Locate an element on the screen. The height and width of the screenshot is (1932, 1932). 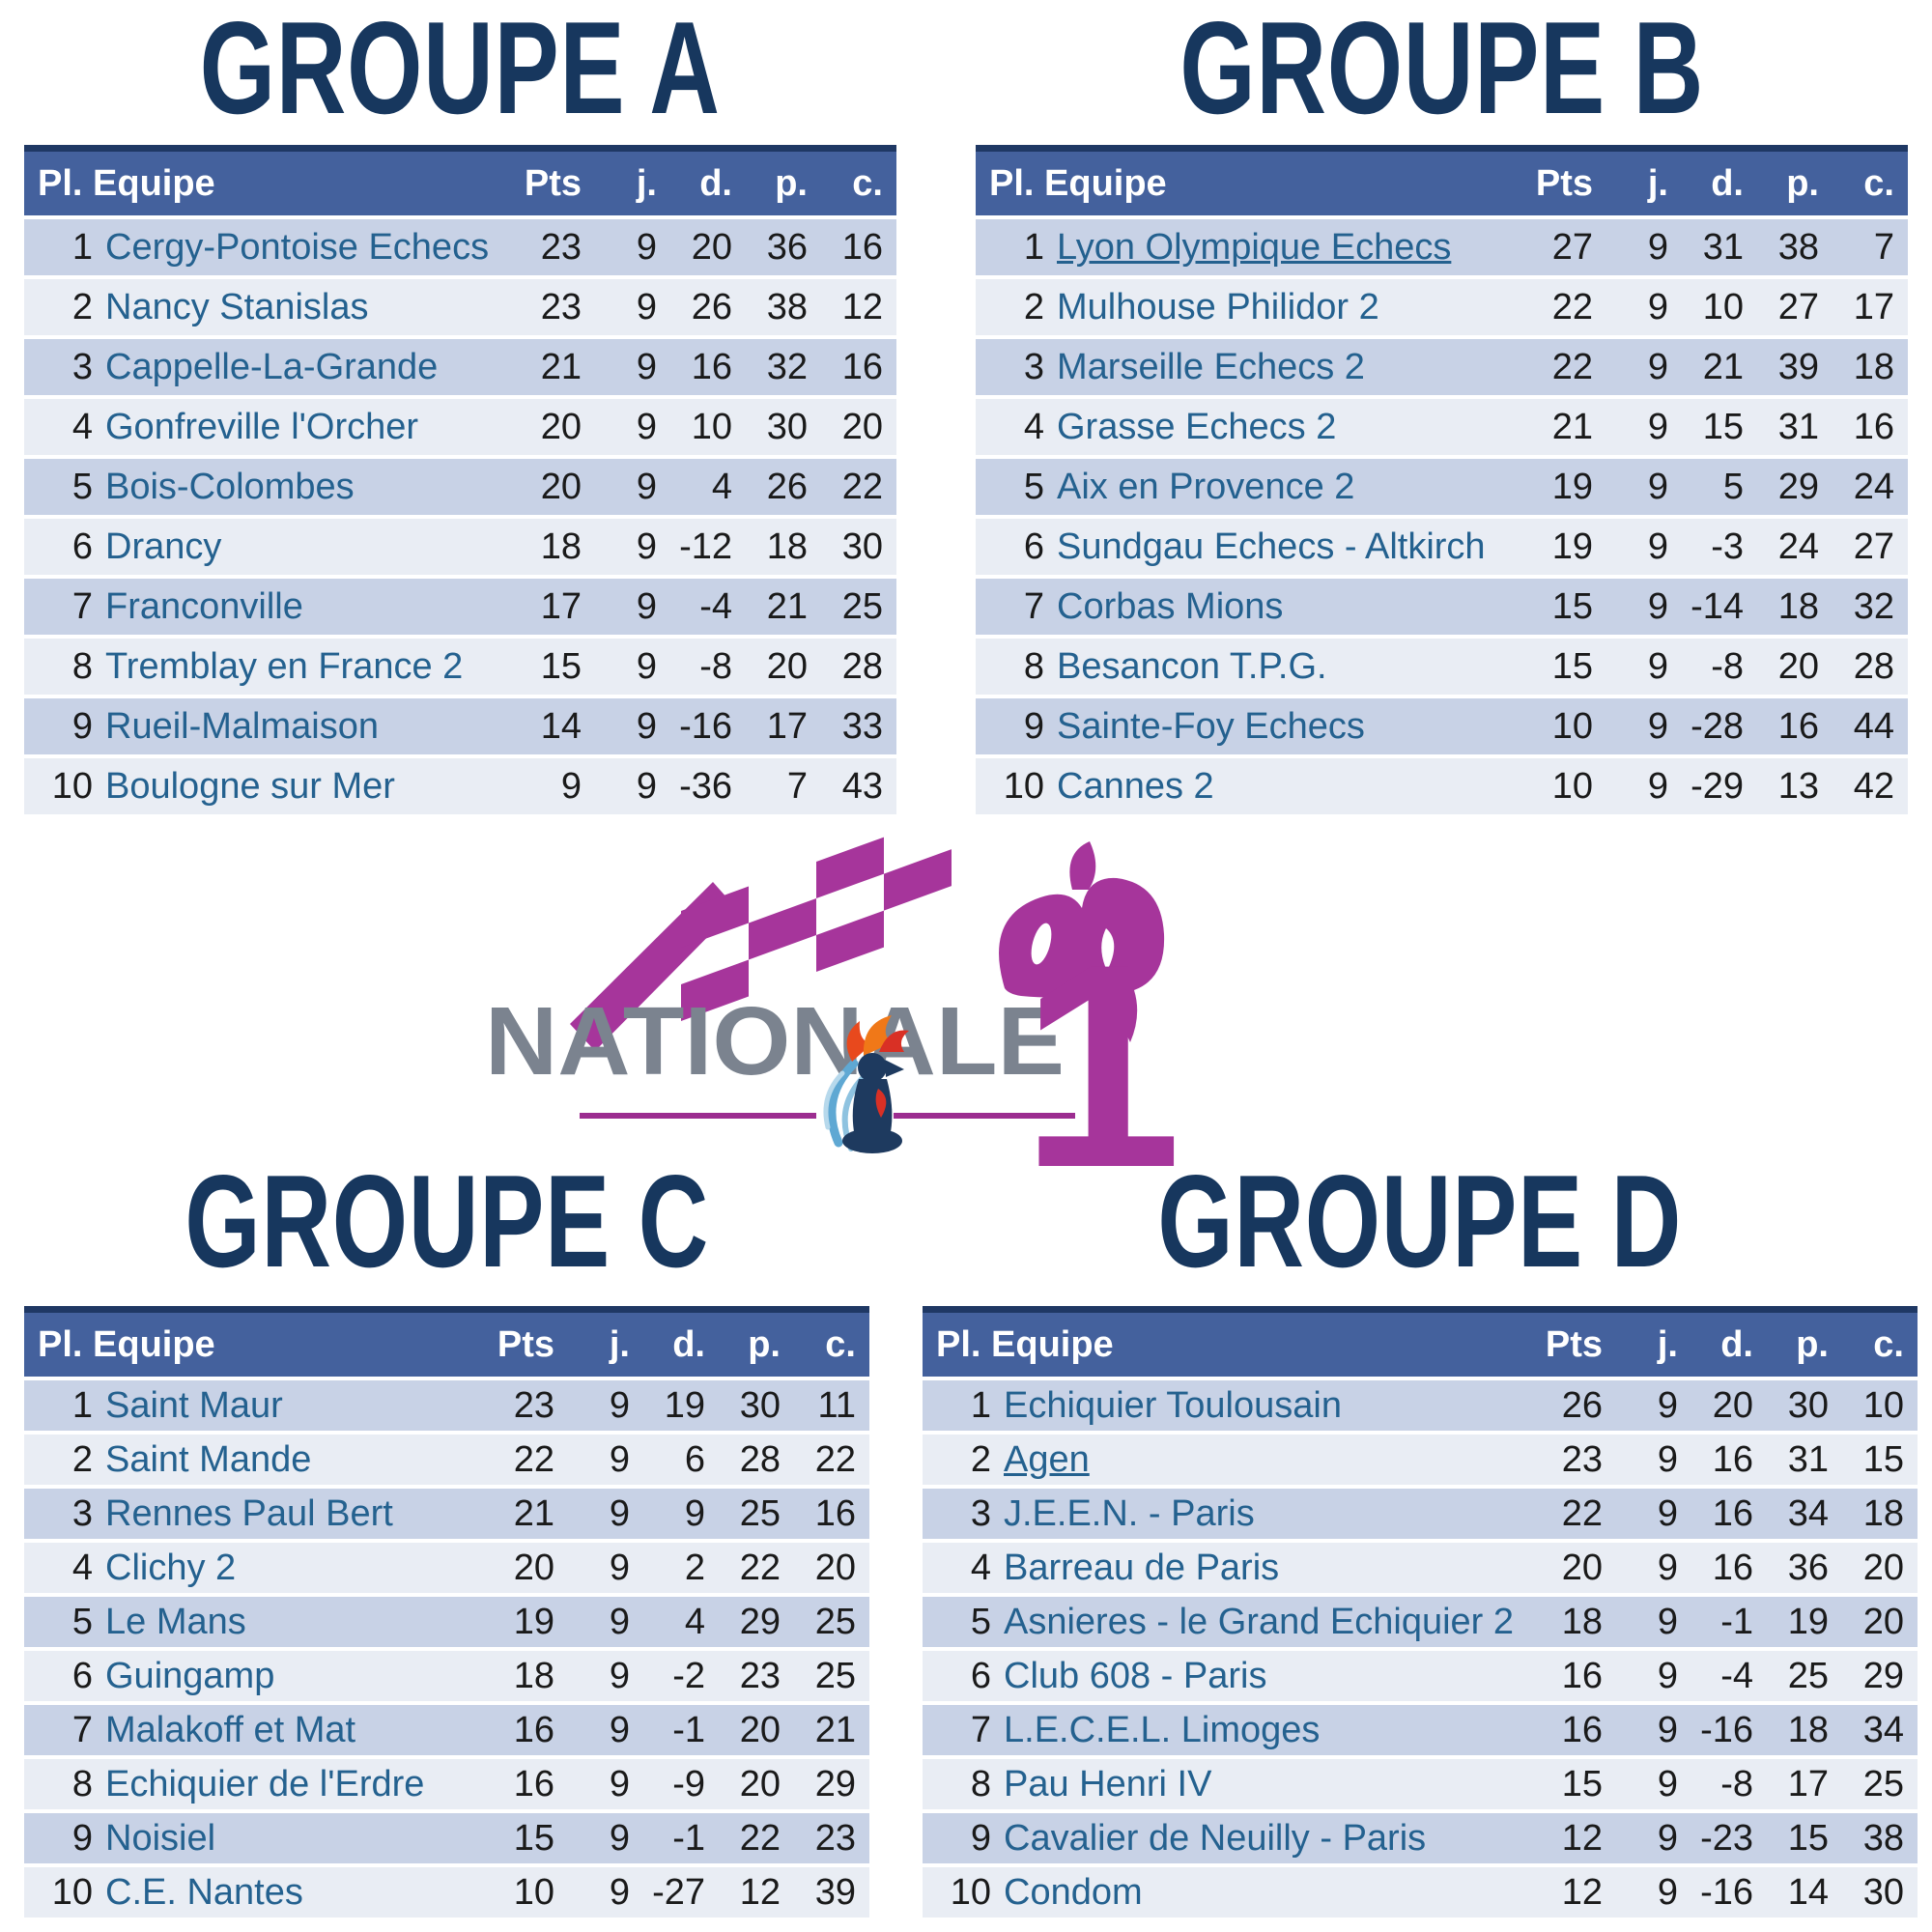
team-name: Bois-Colombes is located at coordinates (307, 487).